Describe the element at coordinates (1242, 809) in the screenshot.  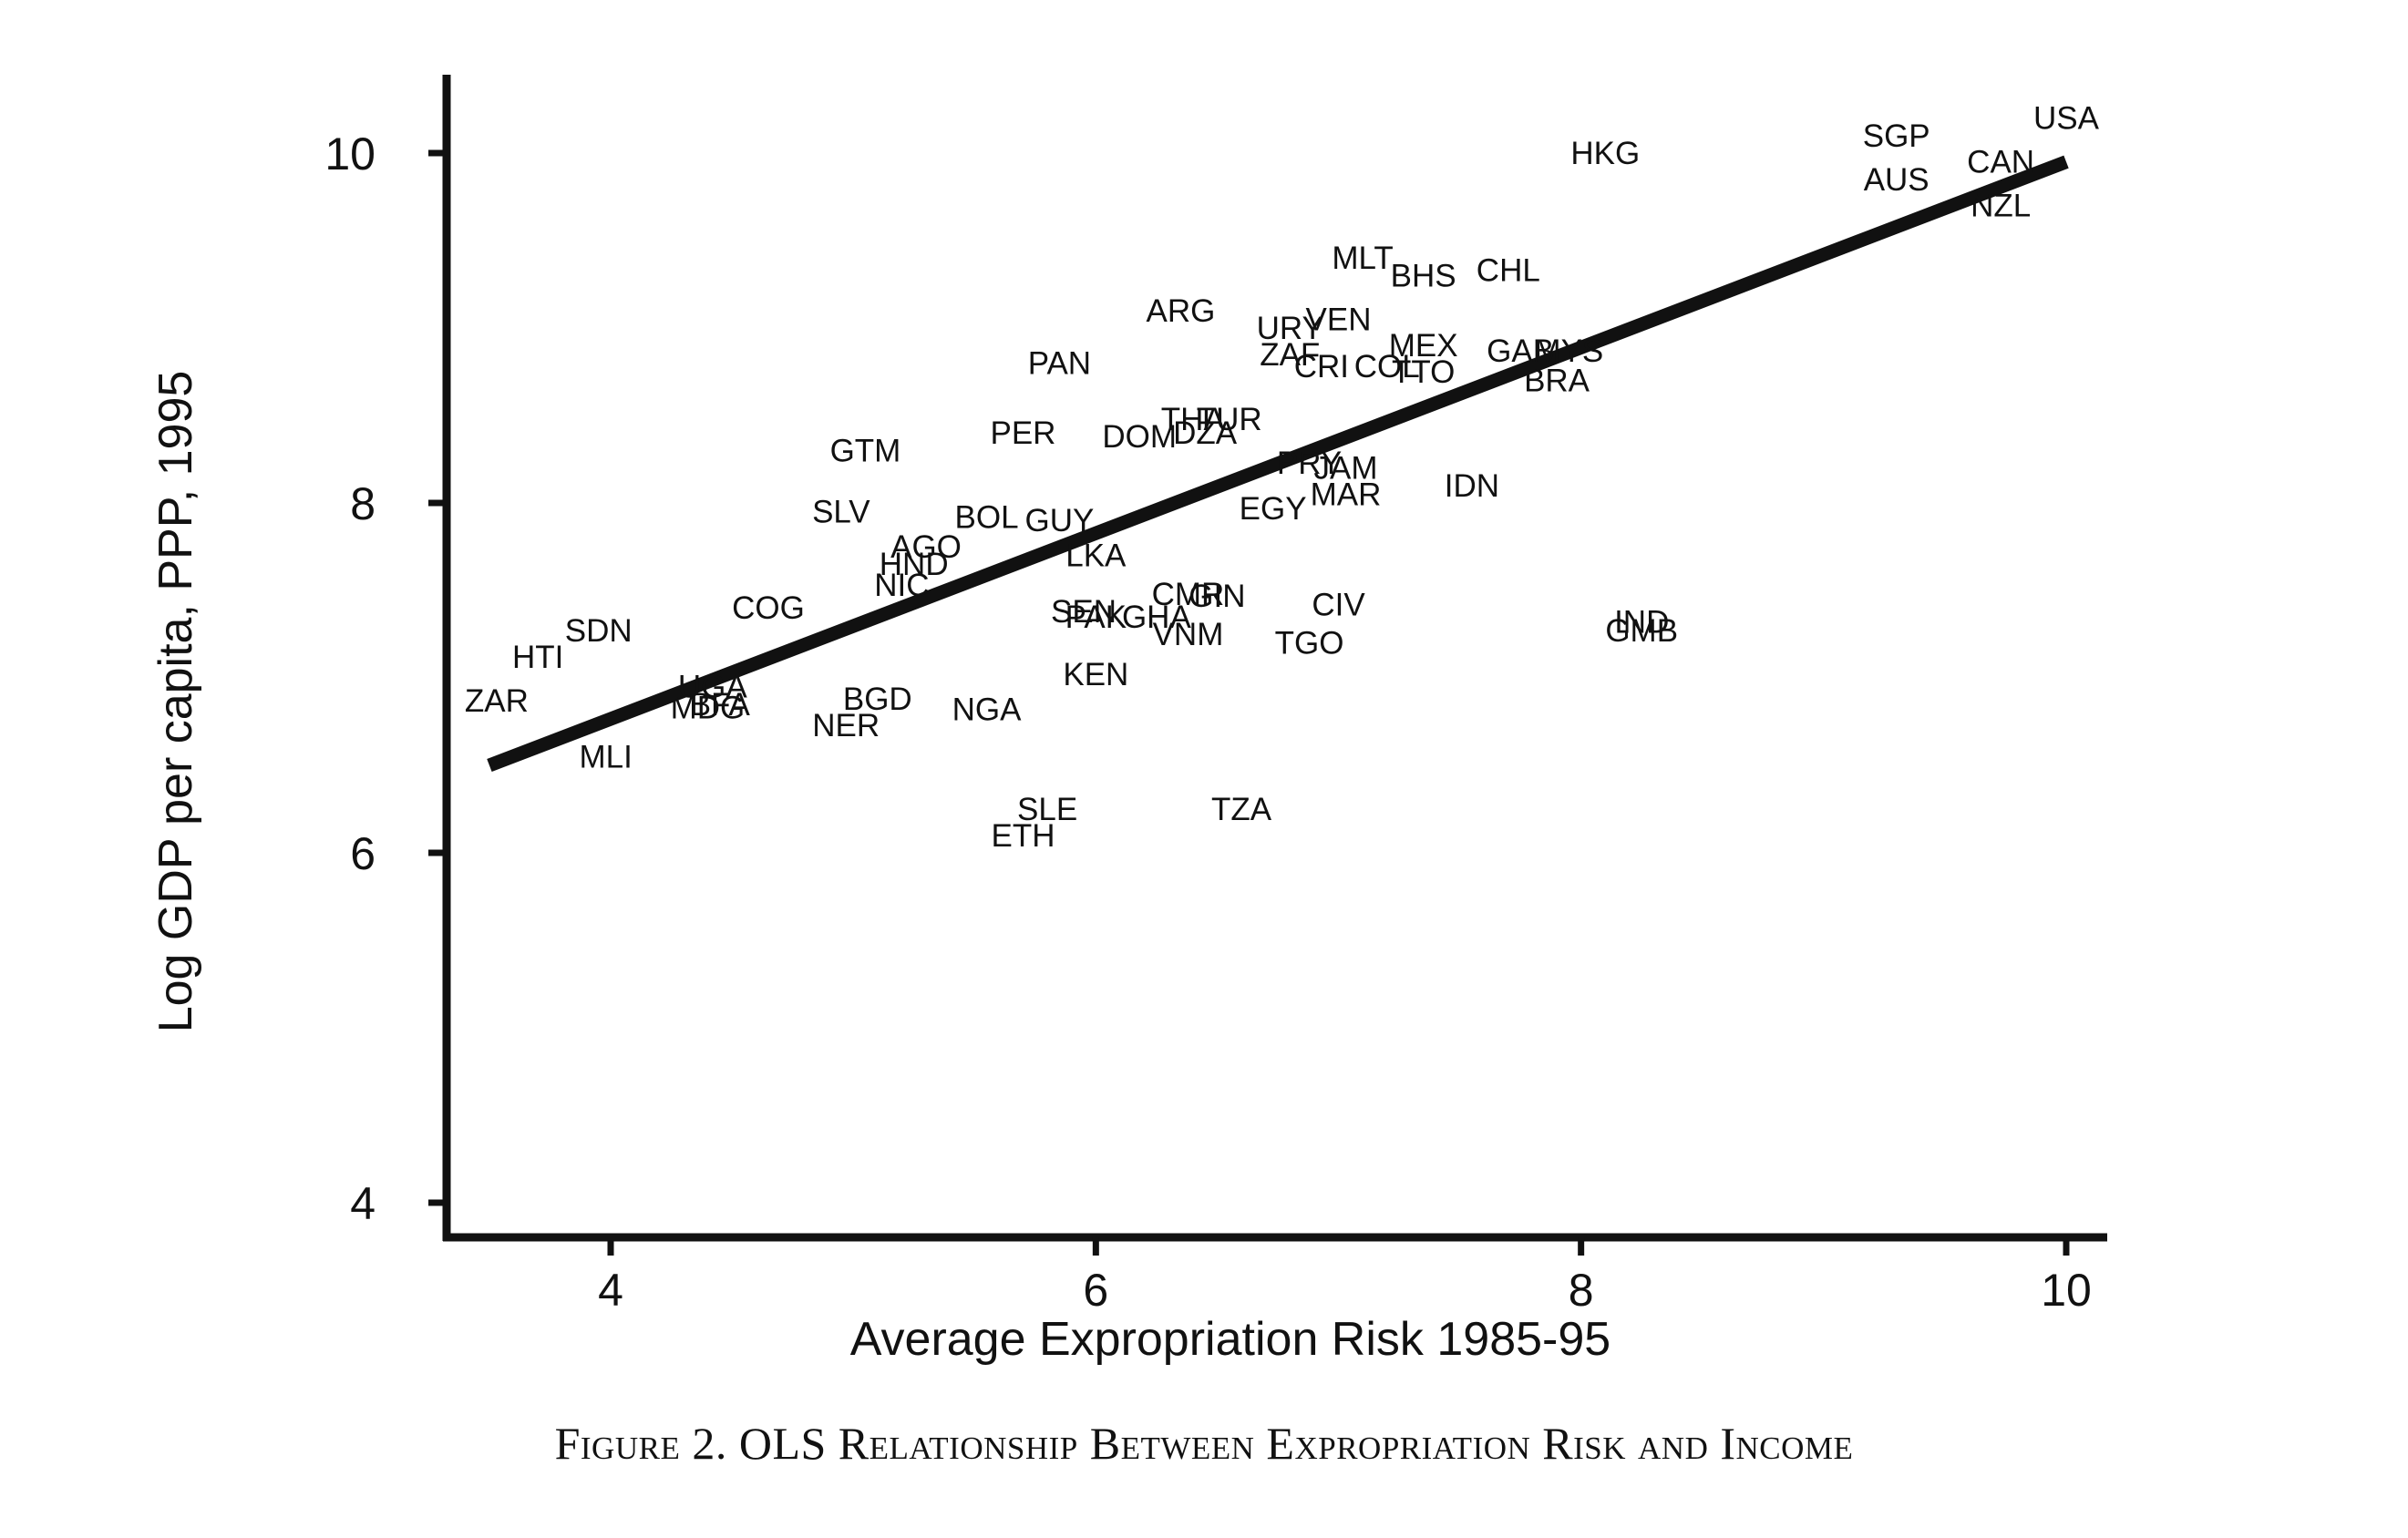
I see `point-tza: TZA` at that location.